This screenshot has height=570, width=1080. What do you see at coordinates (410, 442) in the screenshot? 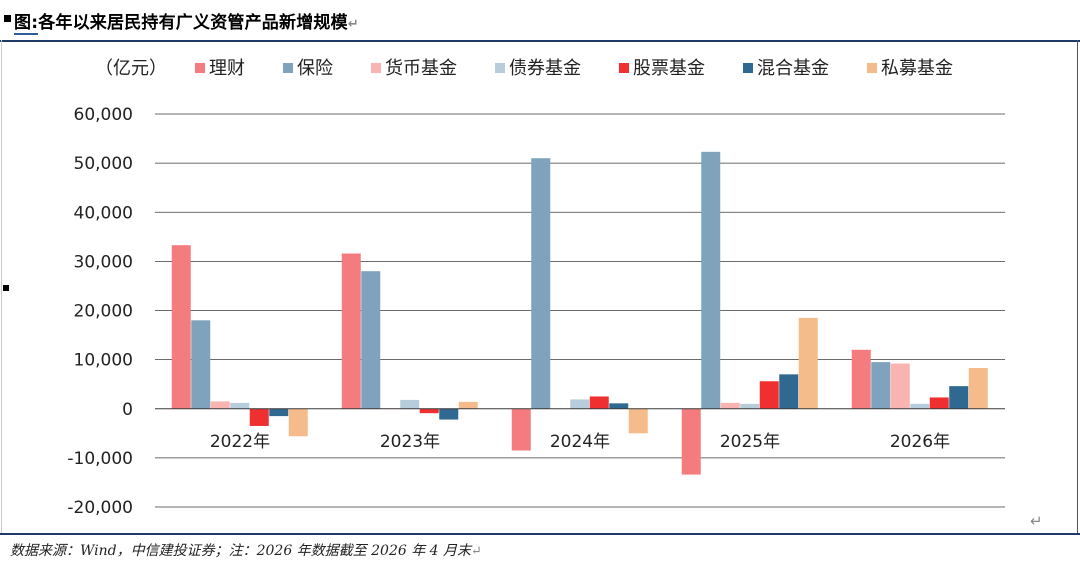
I see `x-category-label: 2023年` at bounding box center [410, 442].